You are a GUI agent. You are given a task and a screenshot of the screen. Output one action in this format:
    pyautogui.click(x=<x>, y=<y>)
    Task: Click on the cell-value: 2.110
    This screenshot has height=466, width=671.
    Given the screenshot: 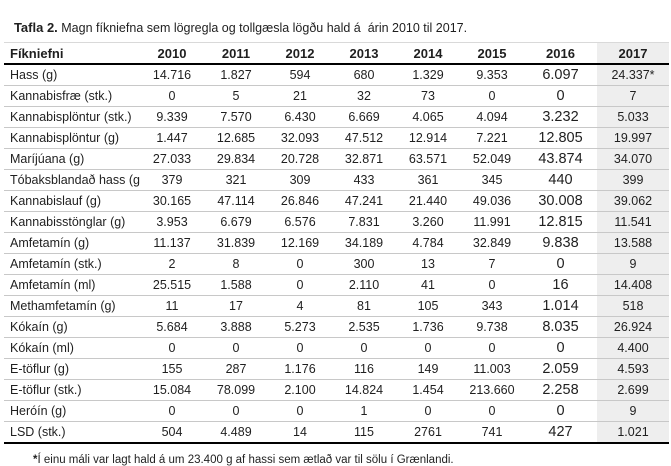 What is the action you would take?
    pyautogui.click(x=364, y=285)
    